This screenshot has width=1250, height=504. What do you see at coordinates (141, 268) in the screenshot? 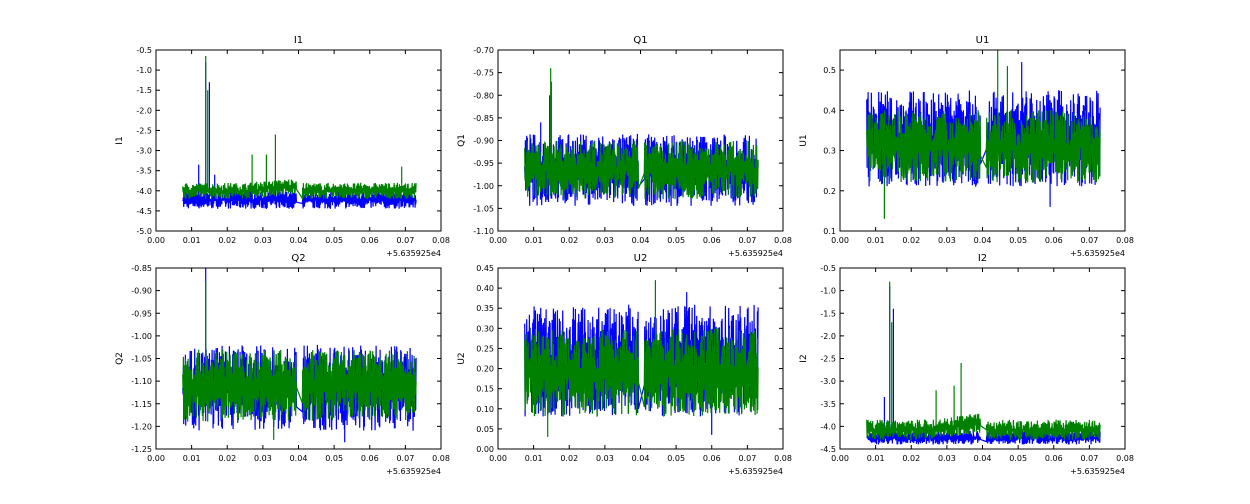
I see `y-tick-label: -0.85` at bounding box center [141, 268].